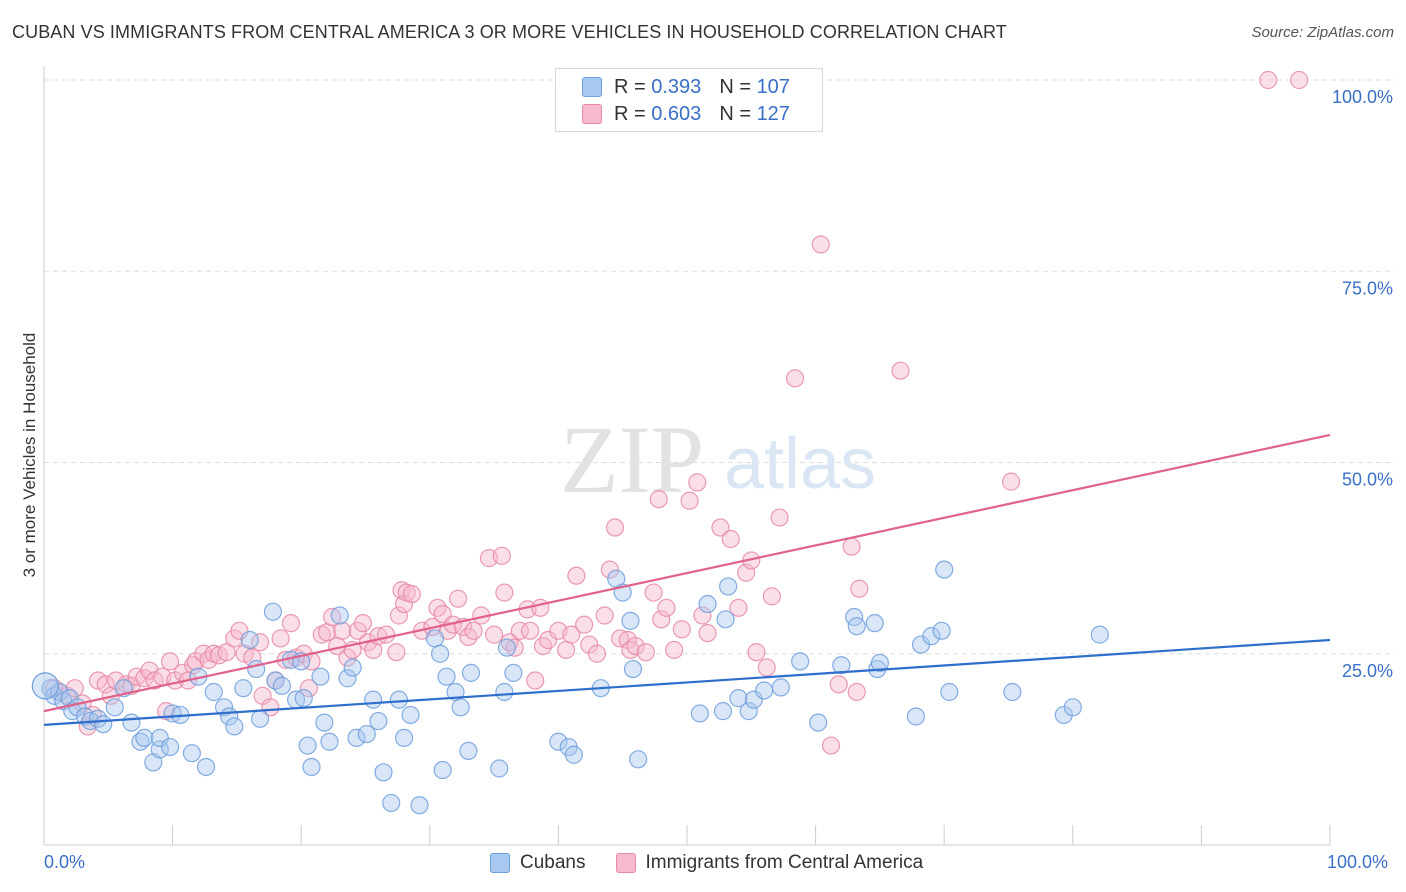  I want to click on n-label: N =, so click(735, 113).